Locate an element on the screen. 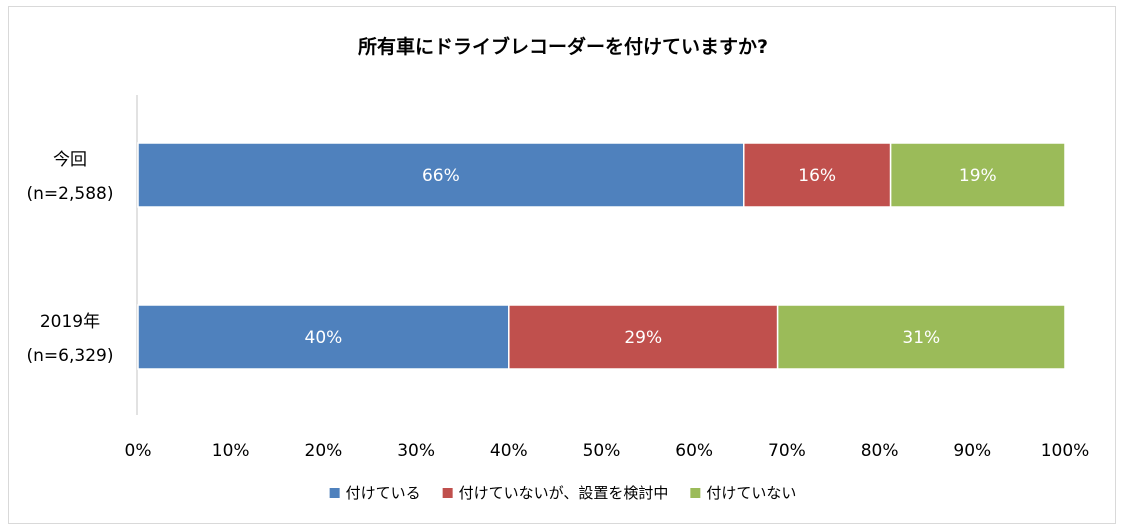 The height and width of the screenshot is (532, 1126). data-label: 31% is located at coordinates (921, 338).